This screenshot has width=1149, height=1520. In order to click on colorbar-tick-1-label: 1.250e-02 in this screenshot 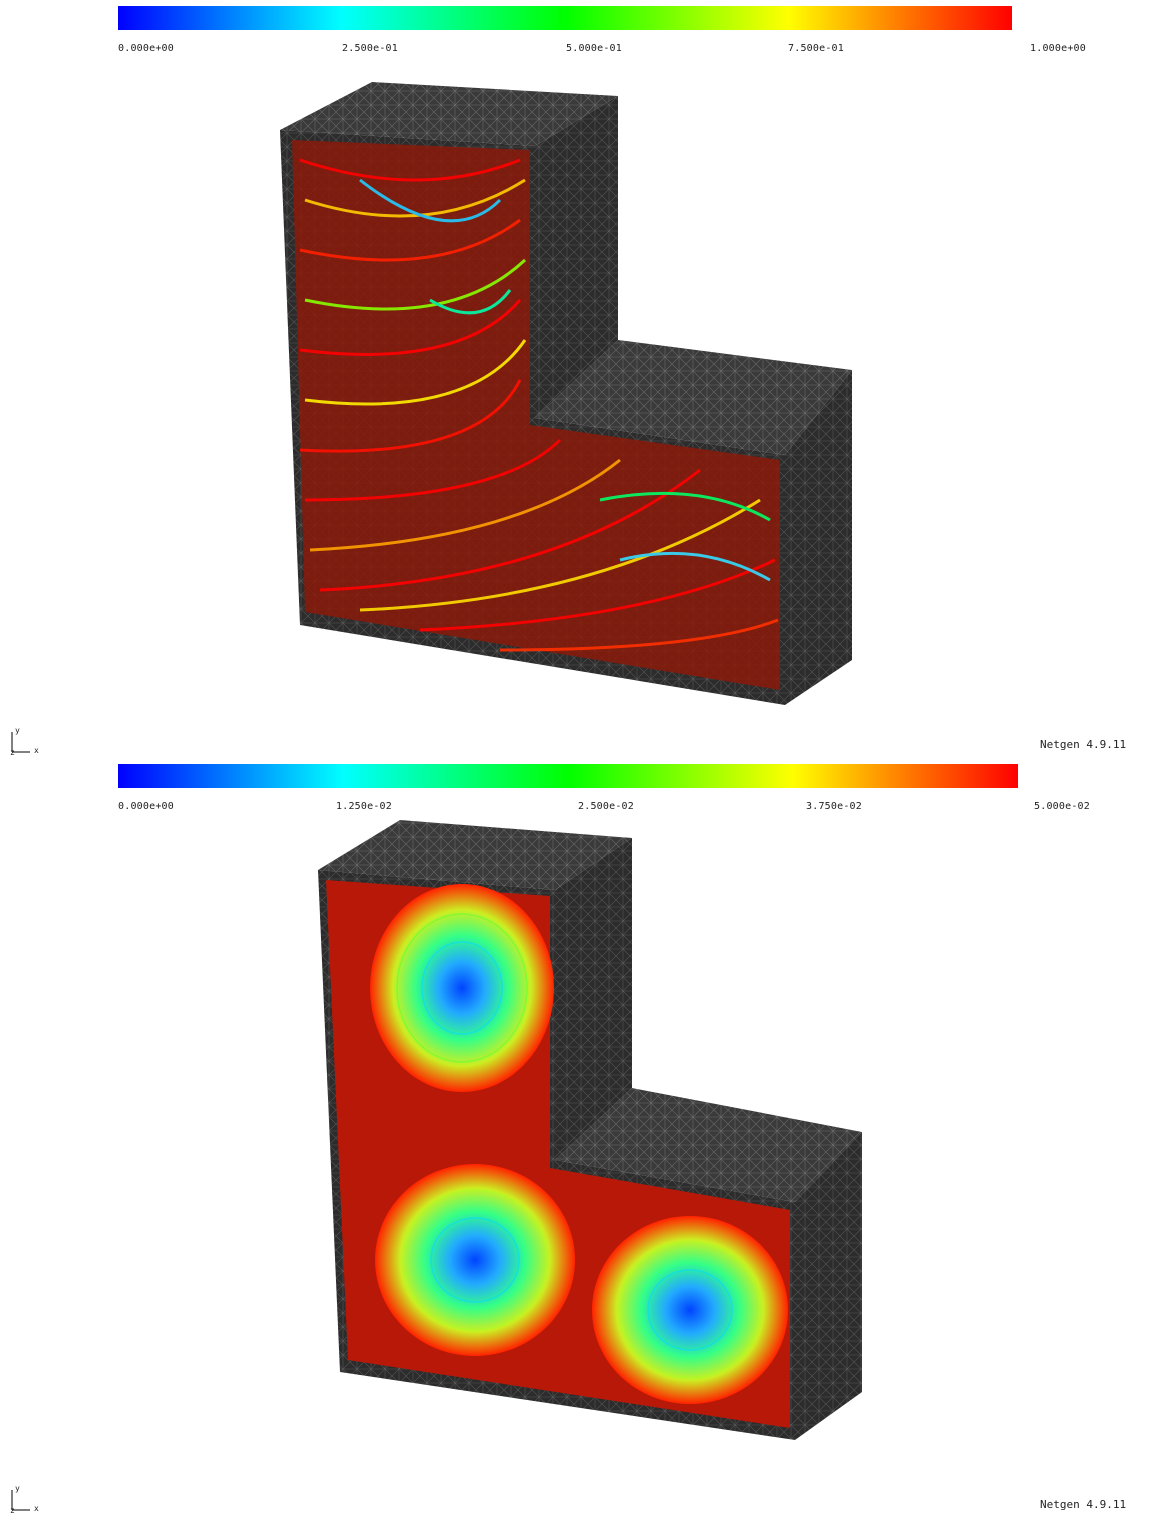, I will do `click(364, 806)`.